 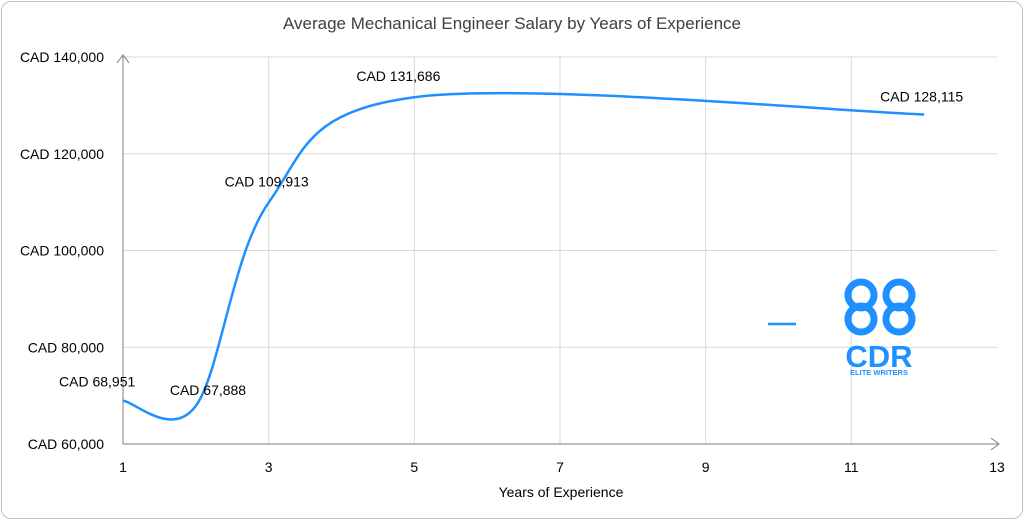 I want to click on data-label: CAD 67,888, so click(x=208, y=390).